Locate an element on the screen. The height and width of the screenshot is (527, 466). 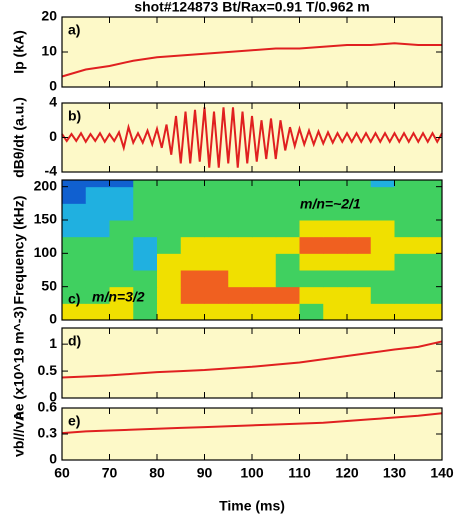
y-axis-label: vb///vA is located at coordinates (19, 434).